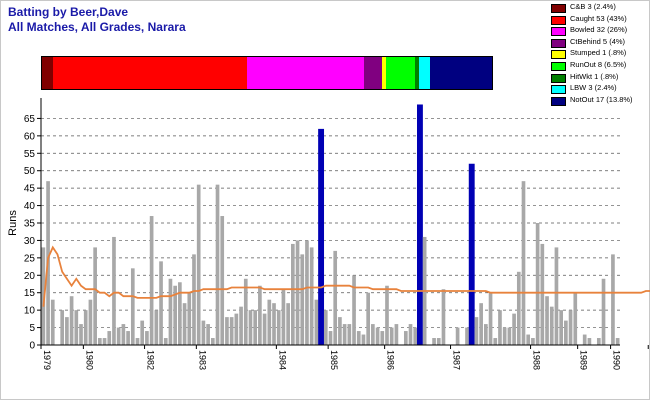 Image resolution: width=650 pixels, height=400 pixels. I want to click on highlight-bar, so click(419, 224).